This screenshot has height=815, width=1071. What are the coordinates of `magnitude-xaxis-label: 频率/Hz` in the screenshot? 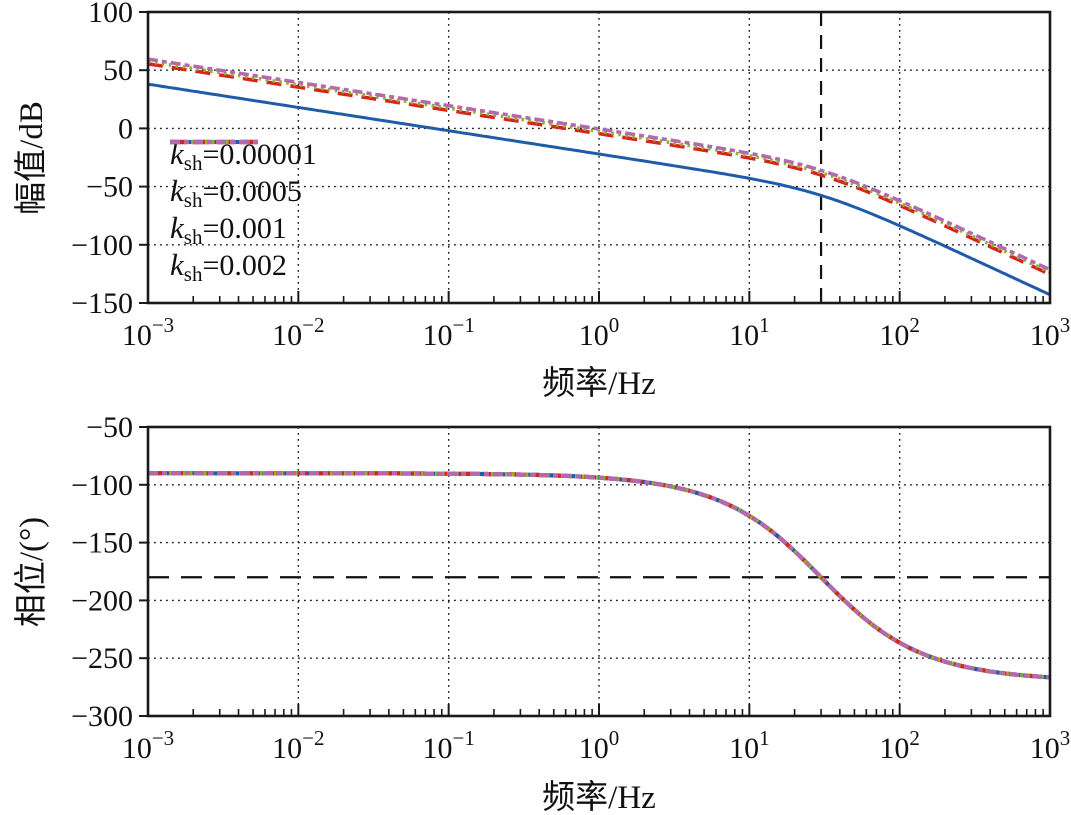 It's located at (599, 384).